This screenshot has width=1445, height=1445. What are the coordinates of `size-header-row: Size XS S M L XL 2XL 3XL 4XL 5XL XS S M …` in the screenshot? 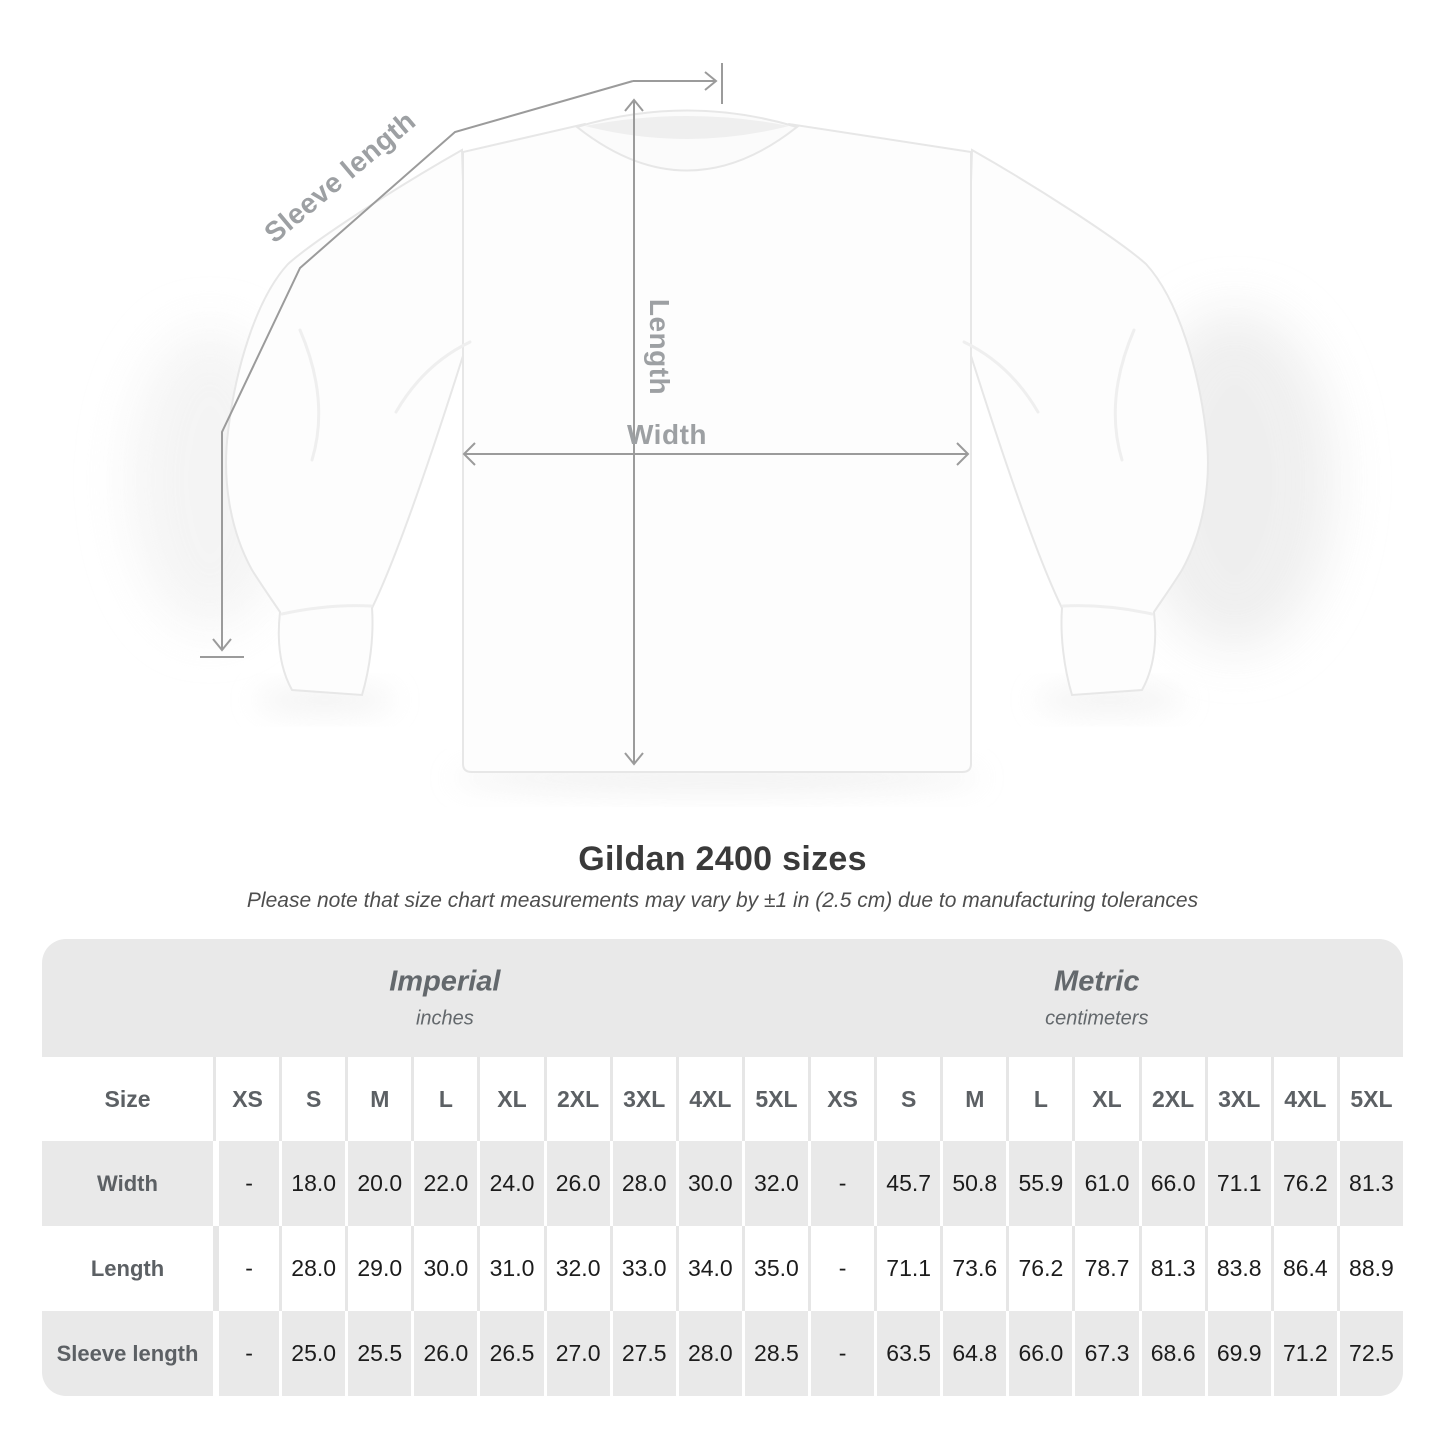 It's located at (722, 1099).